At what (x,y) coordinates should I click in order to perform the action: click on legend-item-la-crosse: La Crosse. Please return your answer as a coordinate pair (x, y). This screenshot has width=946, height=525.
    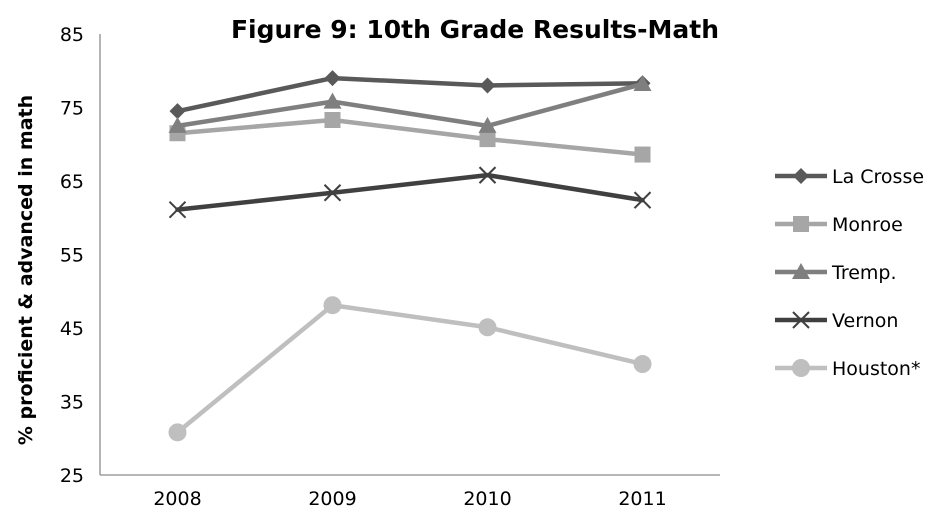
    Looking at the image, I should click on (849, 177).